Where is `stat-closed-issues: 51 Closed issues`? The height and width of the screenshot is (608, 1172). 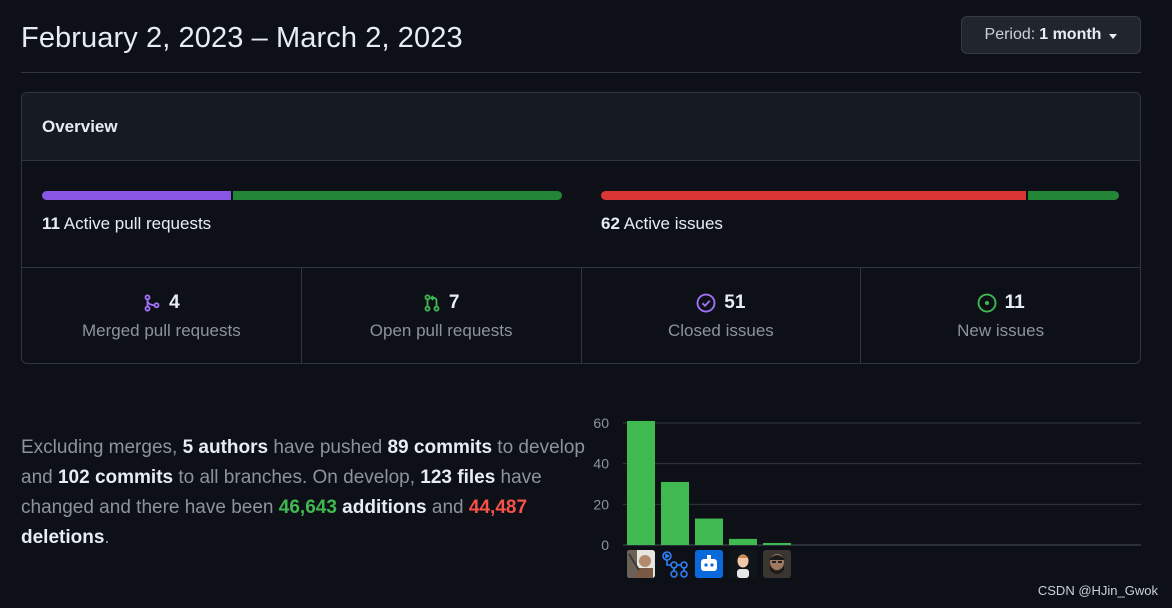 stat-closed-issues: 51 Closed issues is located at coordinates (722, 315).